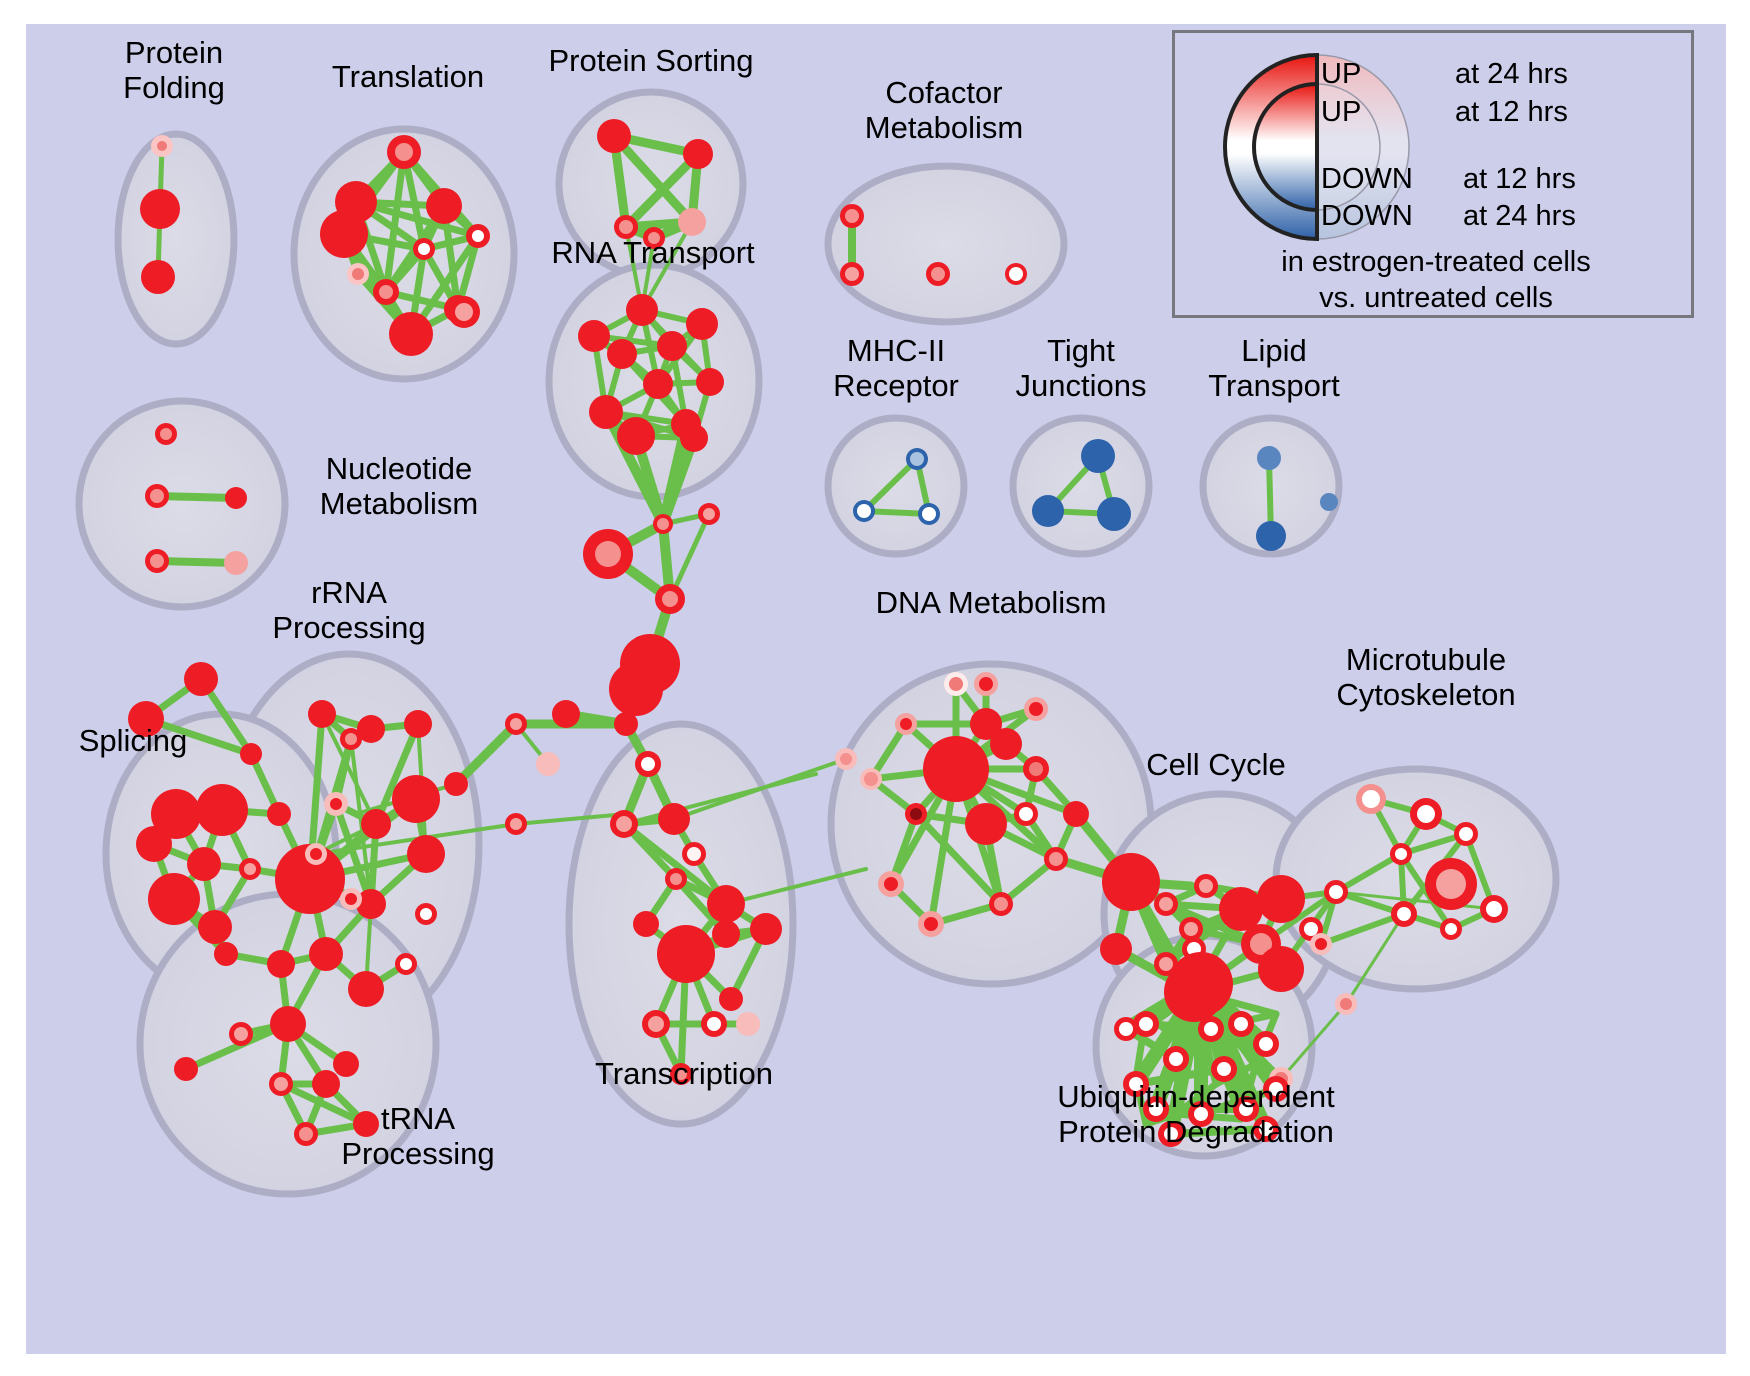 Image resolution: width=1750 pixels, height=1376 pixels. I want to click on legend-caption-line1: in estrogen-treated cells, so click(1436, 262).